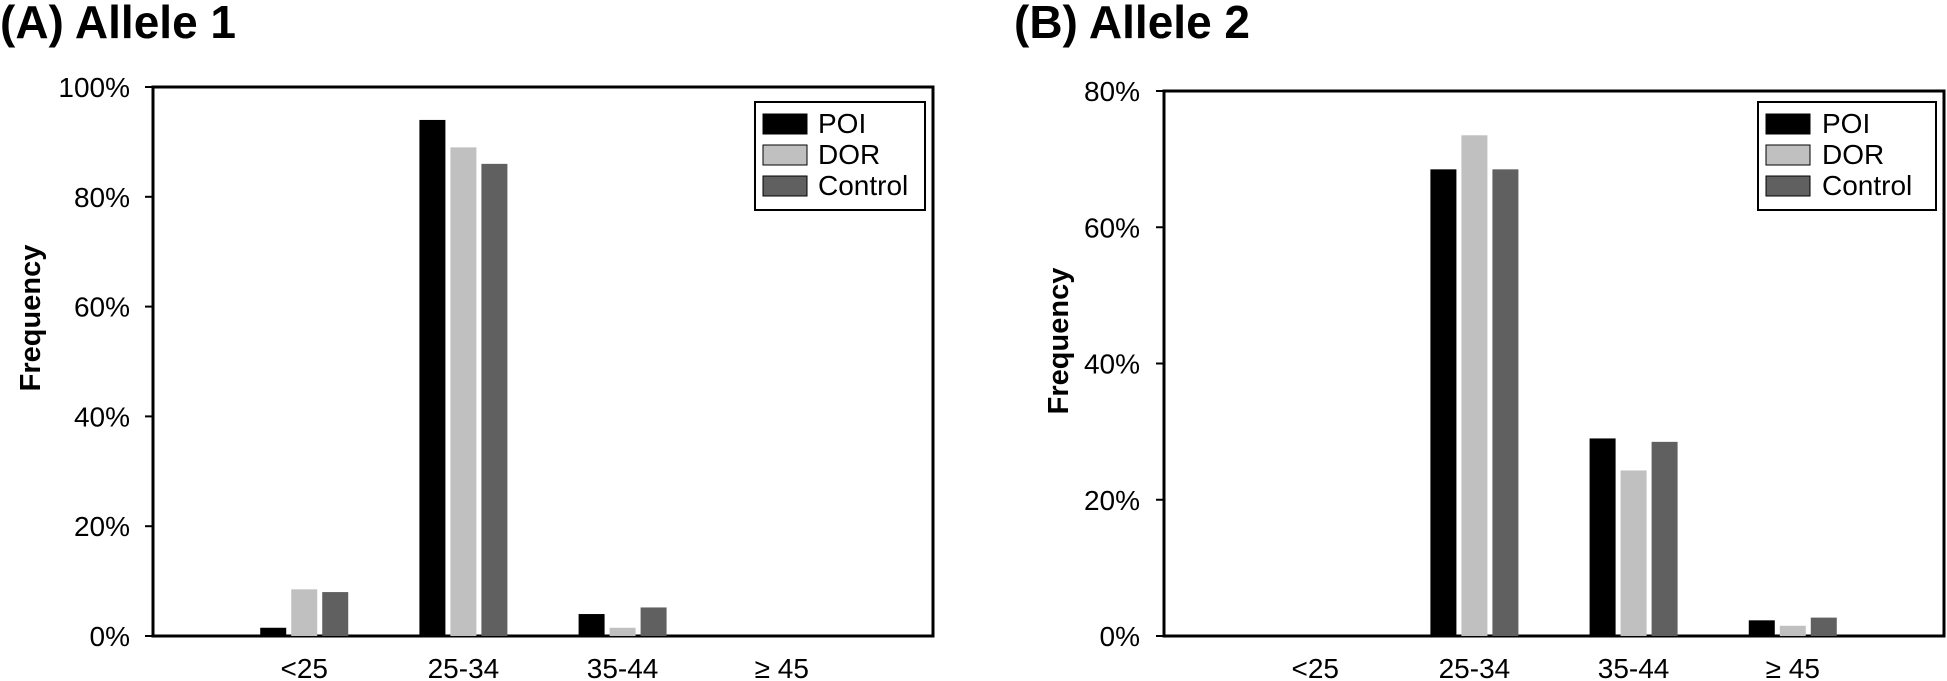 This screenshot has height=681, width=1947. I want to click on y-ticks: 0% 20% 40% 60% 80%, so click(1124, 364).